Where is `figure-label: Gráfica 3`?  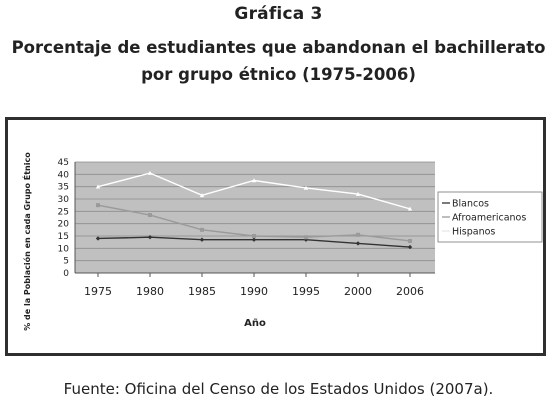 figure-label: Gráfica 3 is located at coordinates (278, 14).